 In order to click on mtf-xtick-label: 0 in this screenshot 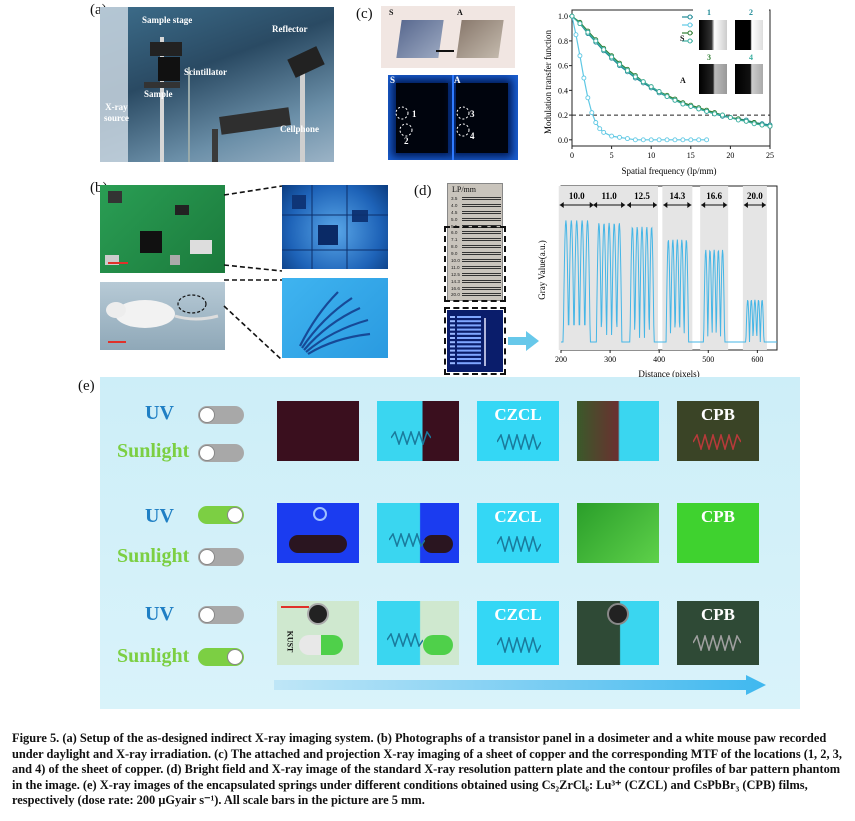, I will do `click(572, 155)`.